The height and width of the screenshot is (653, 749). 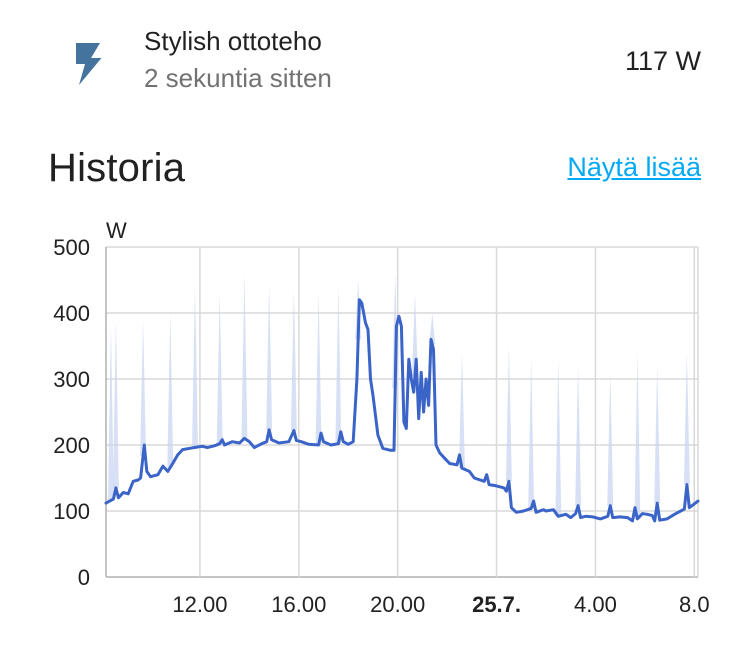 I want to click on x-tick-label: 8.0, so click(x=694, y=604).